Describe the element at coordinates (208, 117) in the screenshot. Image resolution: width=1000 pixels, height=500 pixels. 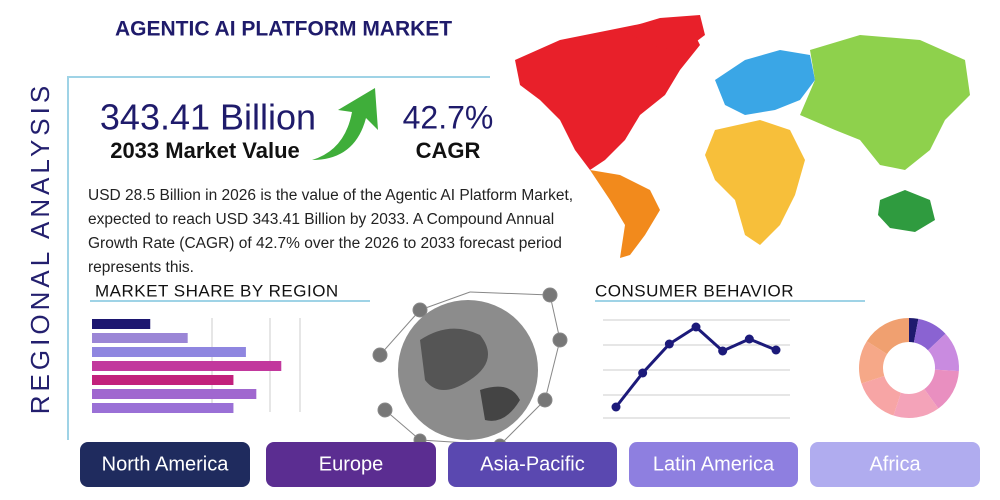
I see `stat-value: 343.41 Billion` at that location.